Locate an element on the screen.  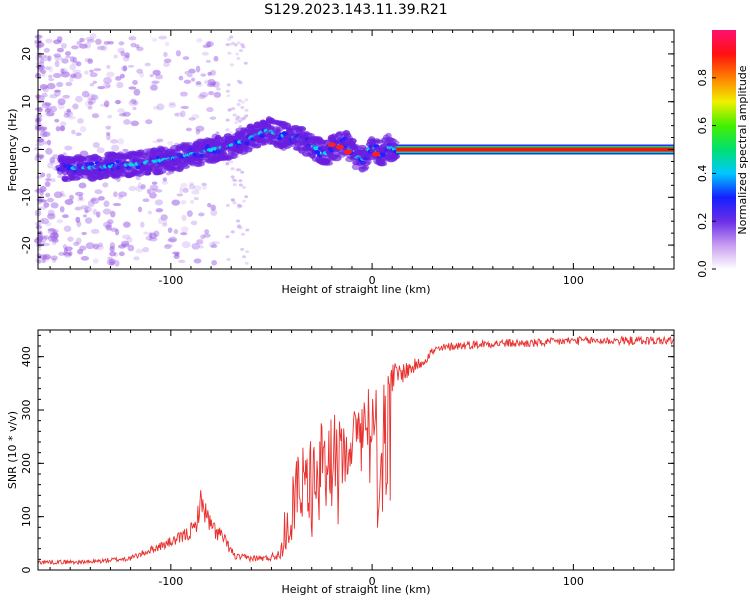
colorbar-ticks: 0.0 0.2 0.4 0.6 0.8 is located at coordinates (706, 173).